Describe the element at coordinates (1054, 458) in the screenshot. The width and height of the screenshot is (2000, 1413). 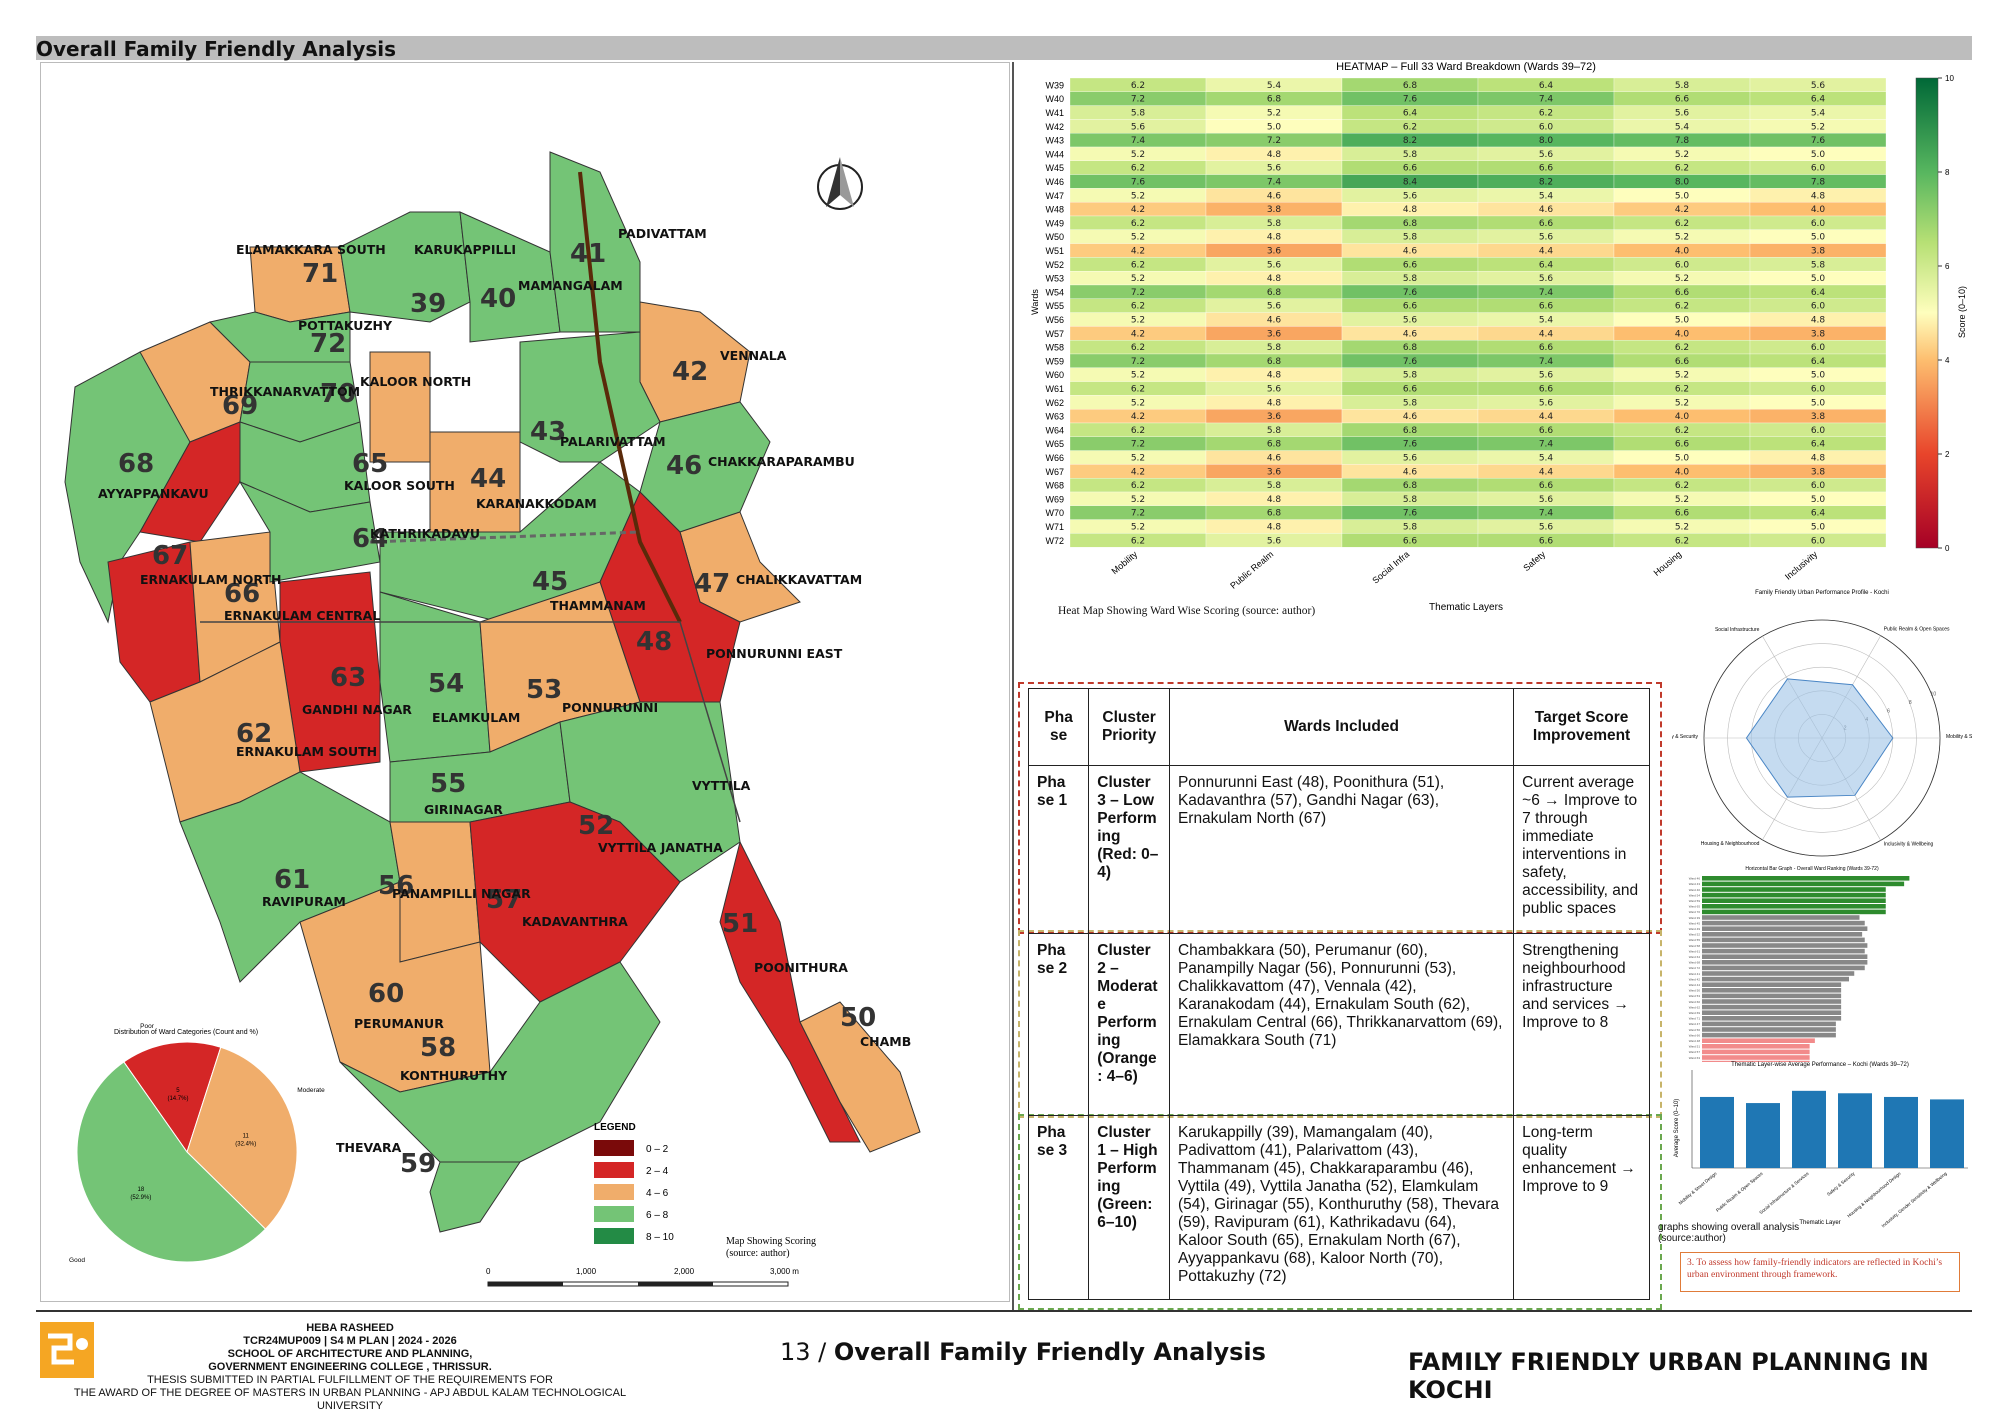
I see `heatmap-ytick: W66` at that location.